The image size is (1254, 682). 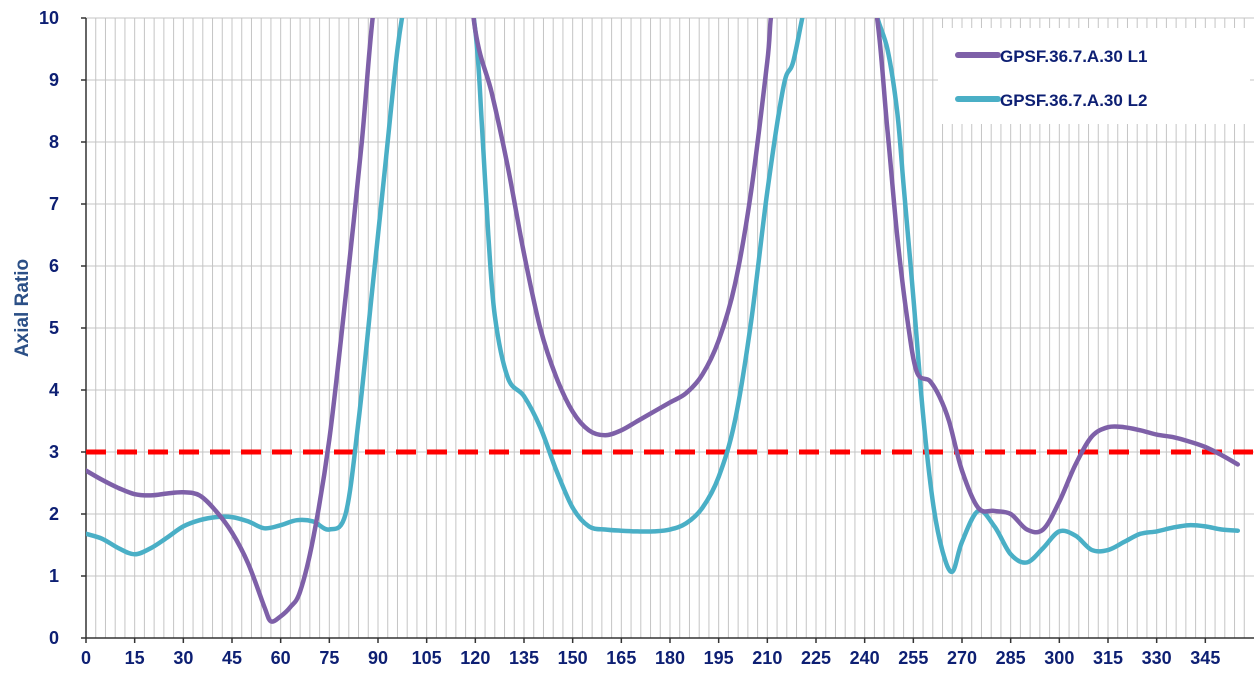 I want to click on x-tick-label: 0, so click(x=86, y=658).